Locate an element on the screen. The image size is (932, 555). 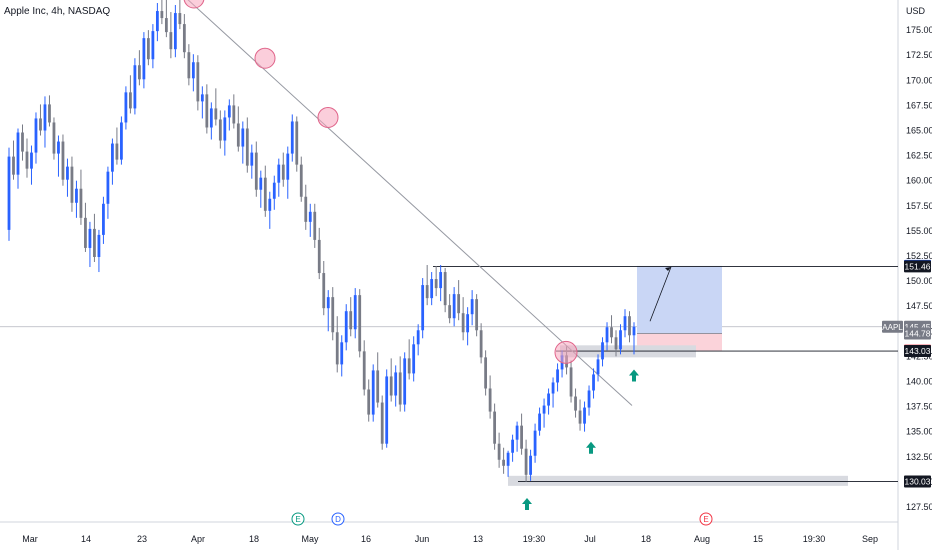
y-tick-label: 167.50 is located at coordinates (919, 105).